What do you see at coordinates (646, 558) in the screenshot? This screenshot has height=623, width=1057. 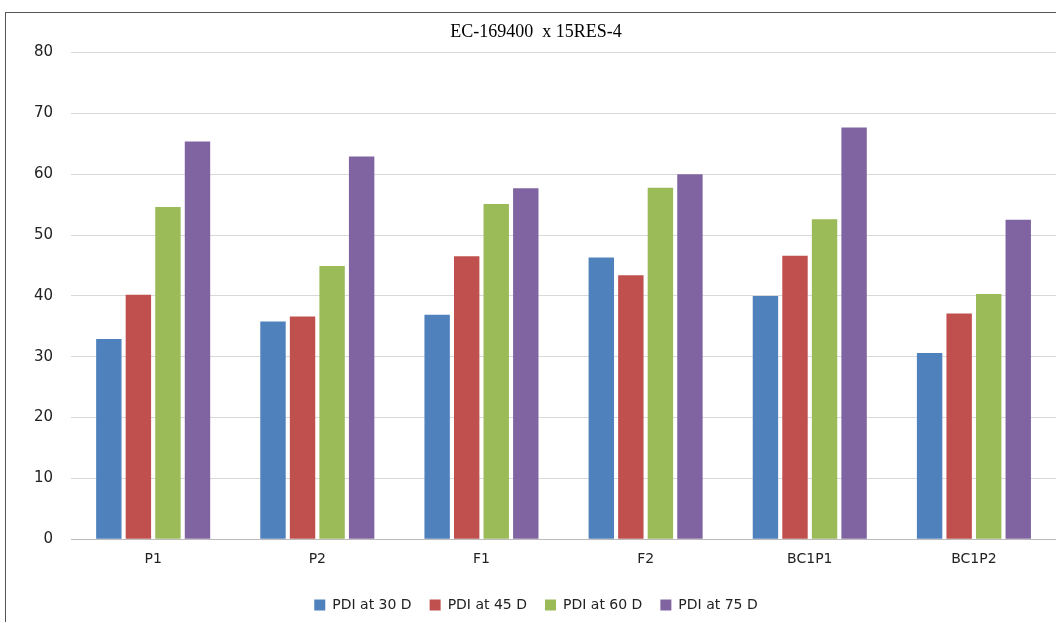 I see `x-tick-label: F2` at bounding box center [646, 558].